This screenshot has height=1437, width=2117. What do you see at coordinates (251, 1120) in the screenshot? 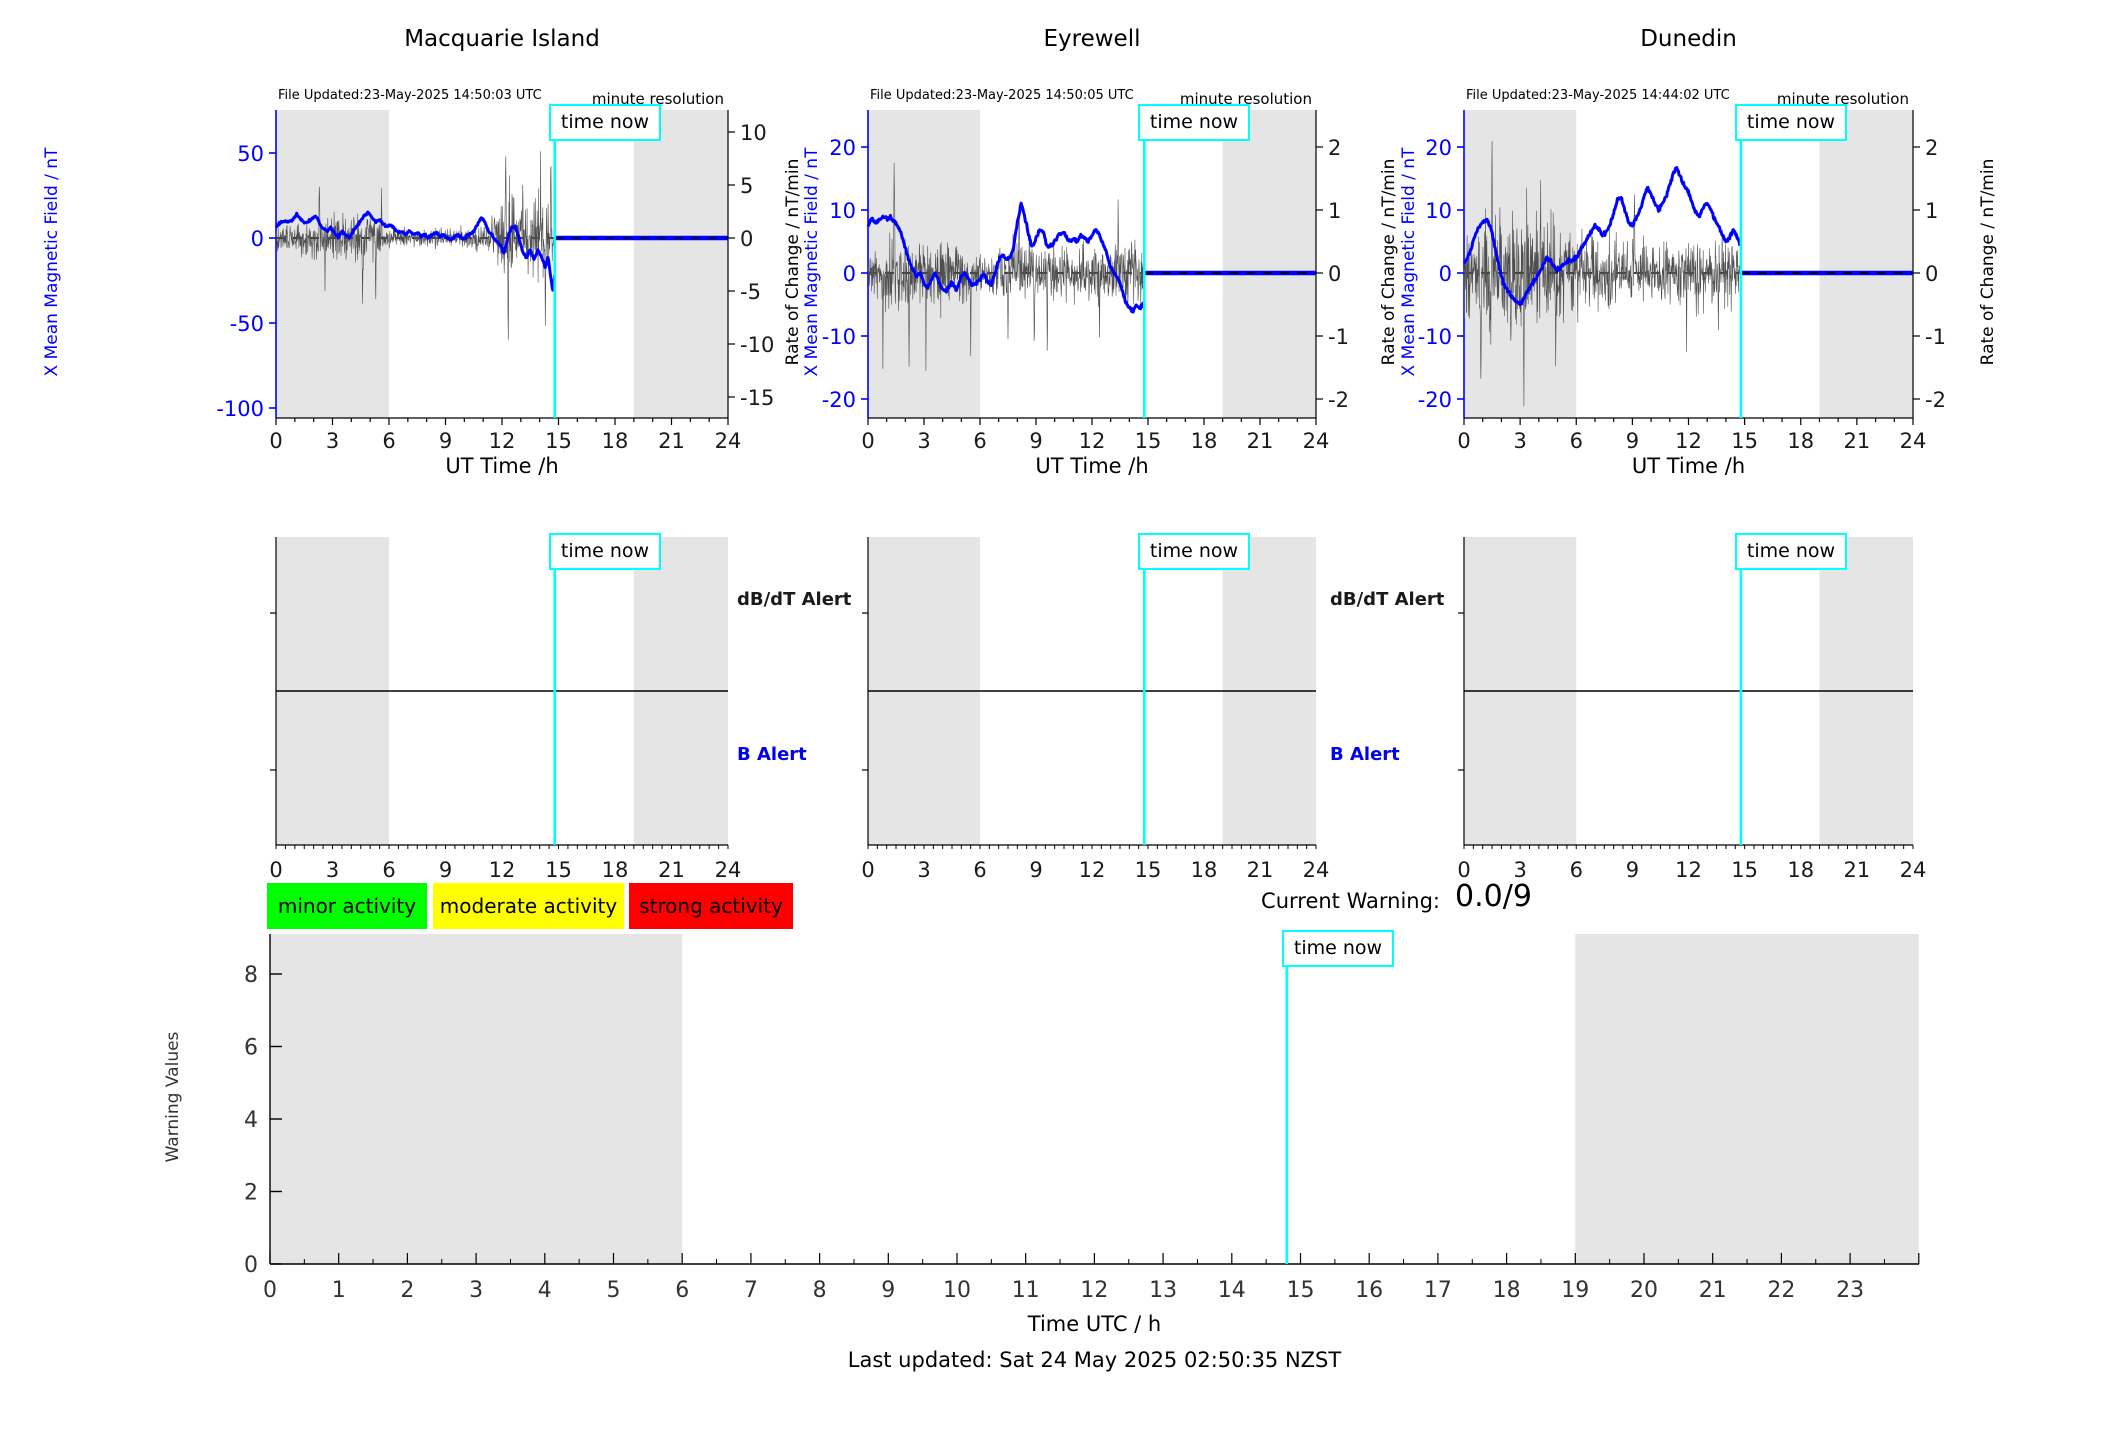
I see `y-tick-label: 4` at bounding box center [251, 1120].